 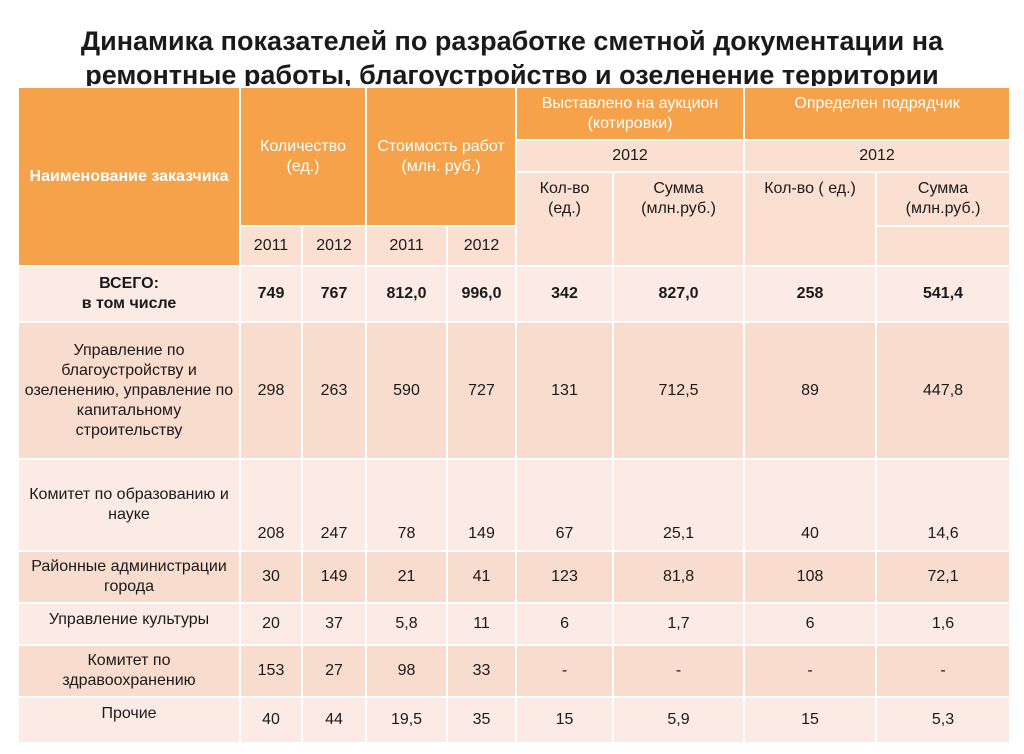 What do you see at coordinates (129, 624) in the screenshot?
I see `row-name: Управление культуры` at bounding box center [129, 624].